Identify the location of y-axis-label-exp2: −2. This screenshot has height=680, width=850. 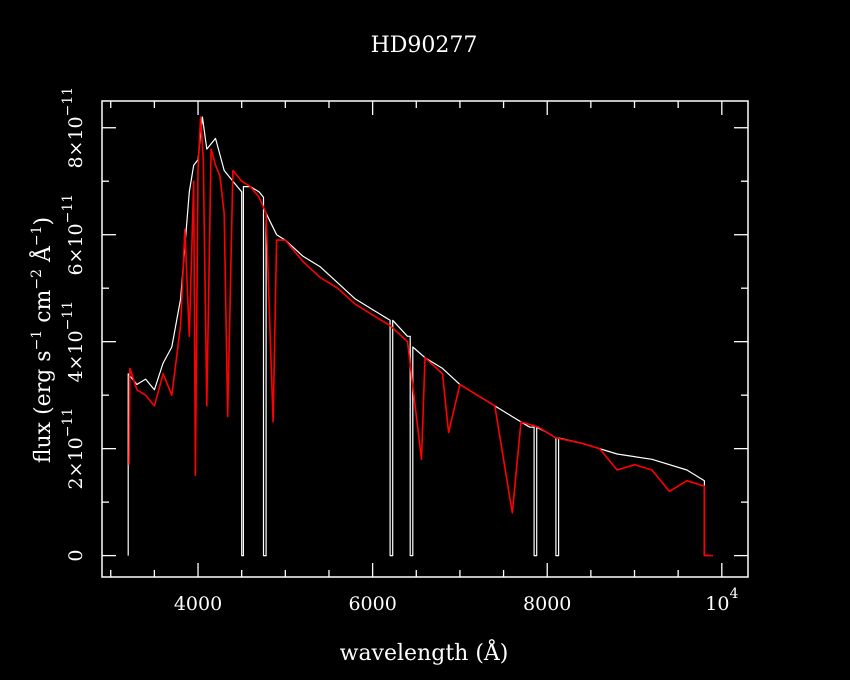
(37, 279).